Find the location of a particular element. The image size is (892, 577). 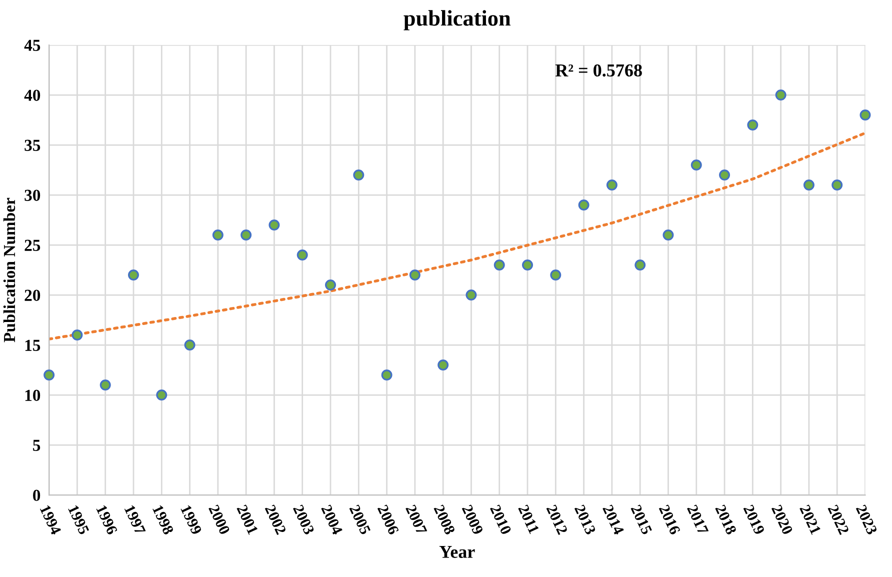

x-tick-label: 2015 is located at coordinates (641, 520).